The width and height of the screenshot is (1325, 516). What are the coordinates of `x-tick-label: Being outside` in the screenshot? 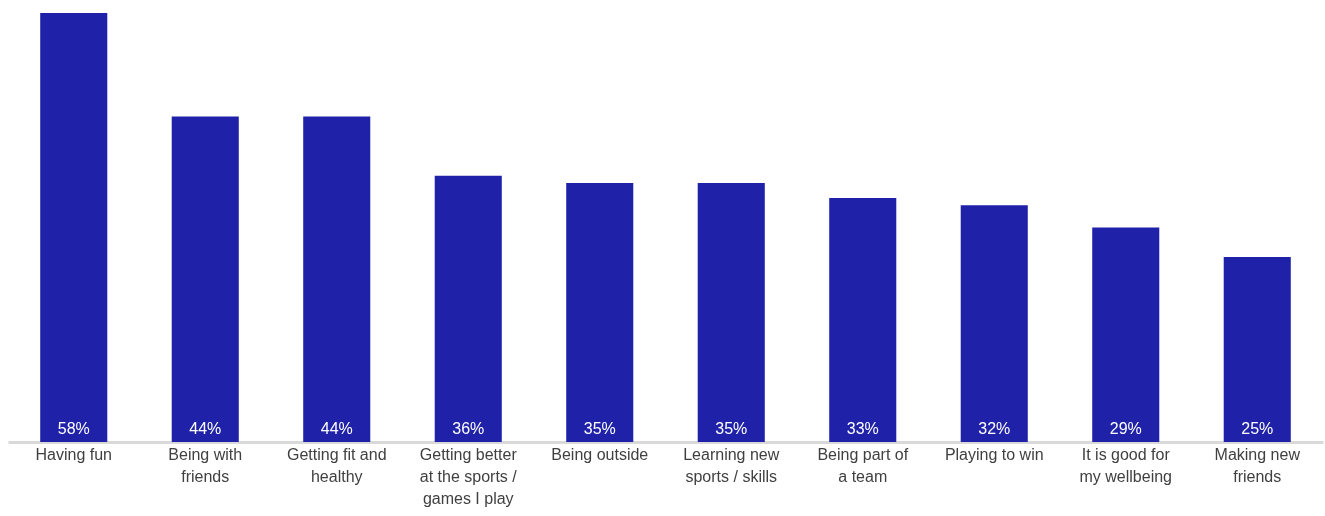 It's located at (600, 454).